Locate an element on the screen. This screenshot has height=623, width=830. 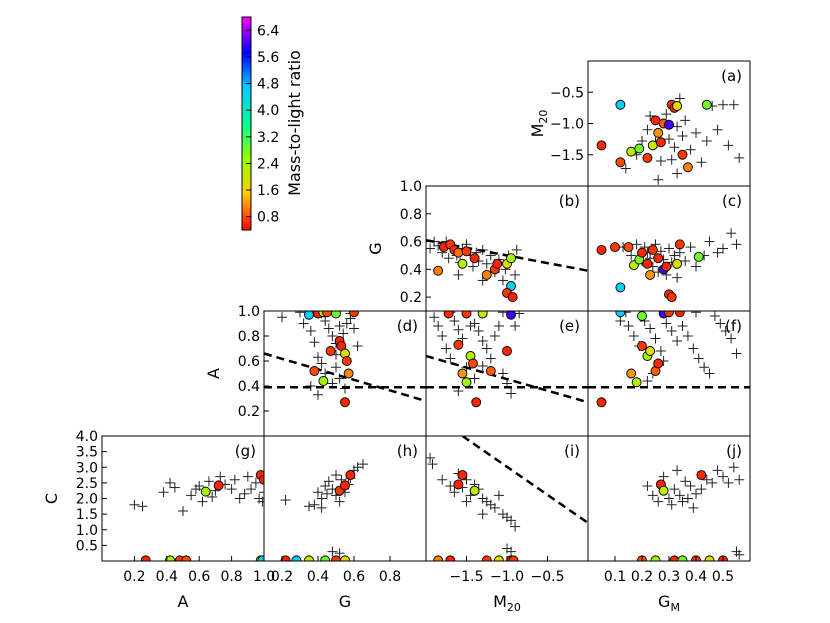
y-tick-label: 2.0 is located at coordinates (87, 500).